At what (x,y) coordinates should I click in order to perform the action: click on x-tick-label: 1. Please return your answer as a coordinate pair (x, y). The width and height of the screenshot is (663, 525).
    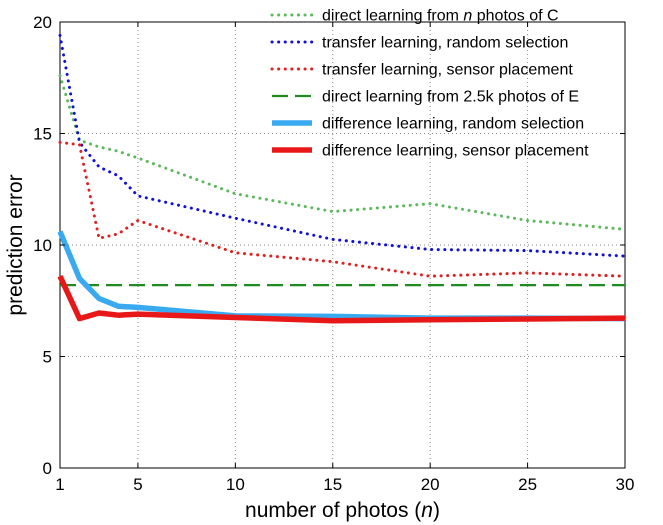
    Looking at the image, I should click on (59, 484).